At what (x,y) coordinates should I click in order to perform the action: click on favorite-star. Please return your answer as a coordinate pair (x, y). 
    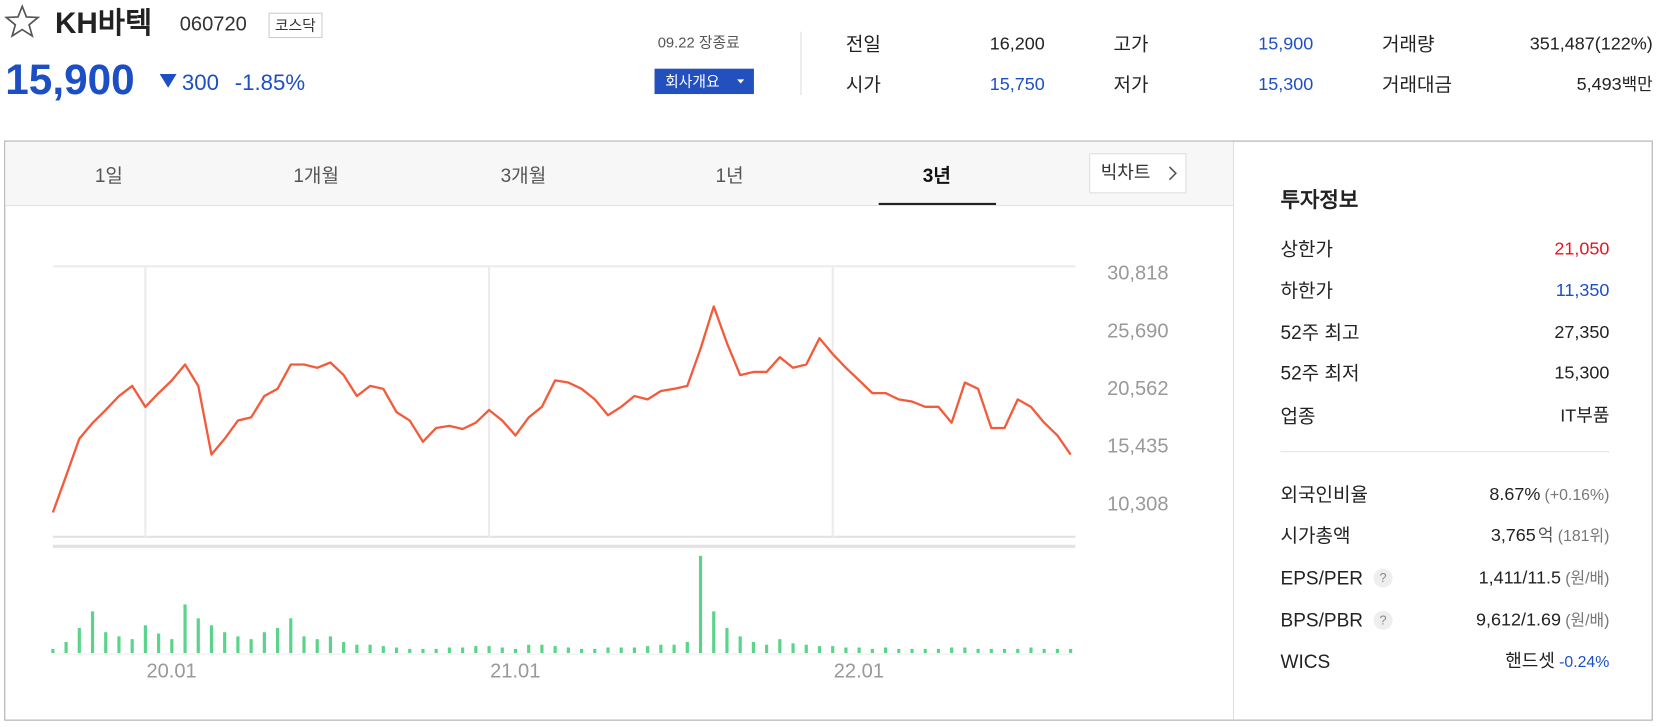
    Looking at the image, I should click on (22, 21).